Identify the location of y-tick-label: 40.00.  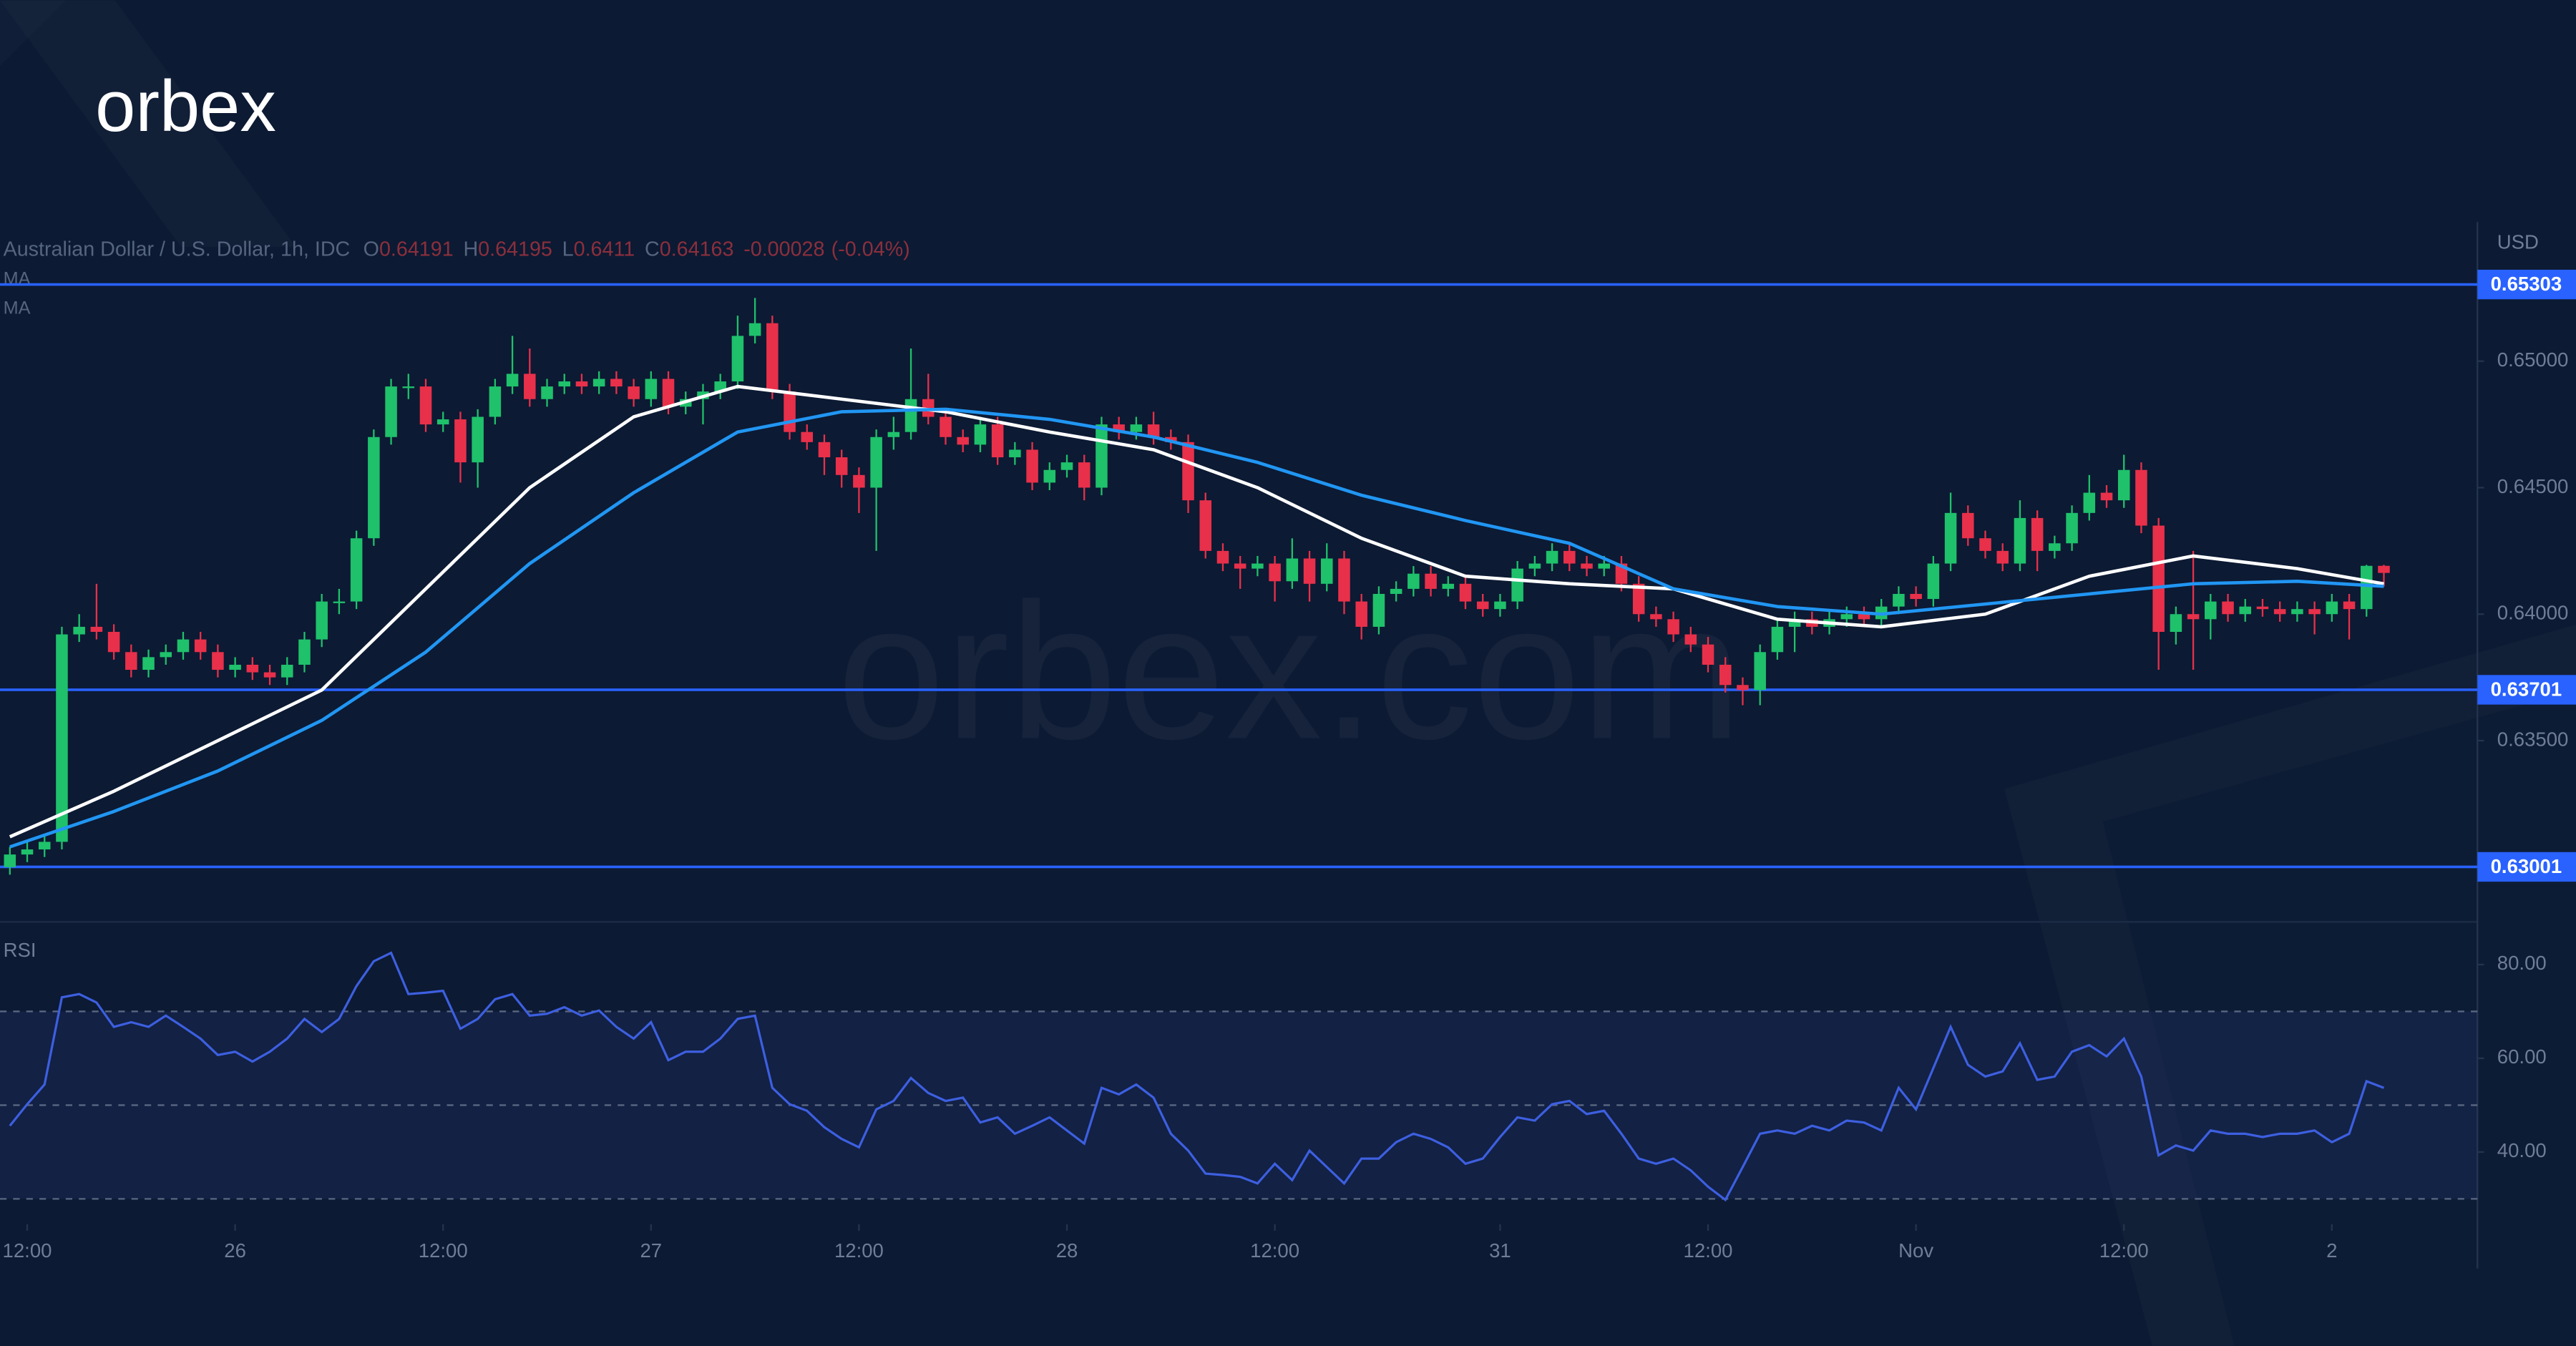
(2522, 1150).